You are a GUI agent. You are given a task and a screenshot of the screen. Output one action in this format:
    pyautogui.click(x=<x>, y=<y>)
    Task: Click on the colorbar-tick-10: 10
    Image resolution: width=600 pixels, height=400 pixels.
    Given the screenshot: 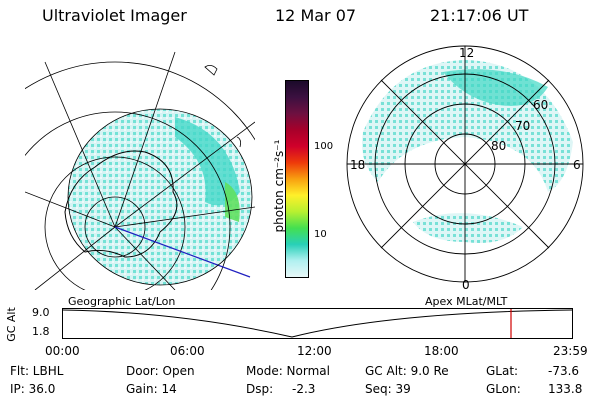 What is the action you would take?
    pyautogui.click(x=320, y=234)
    